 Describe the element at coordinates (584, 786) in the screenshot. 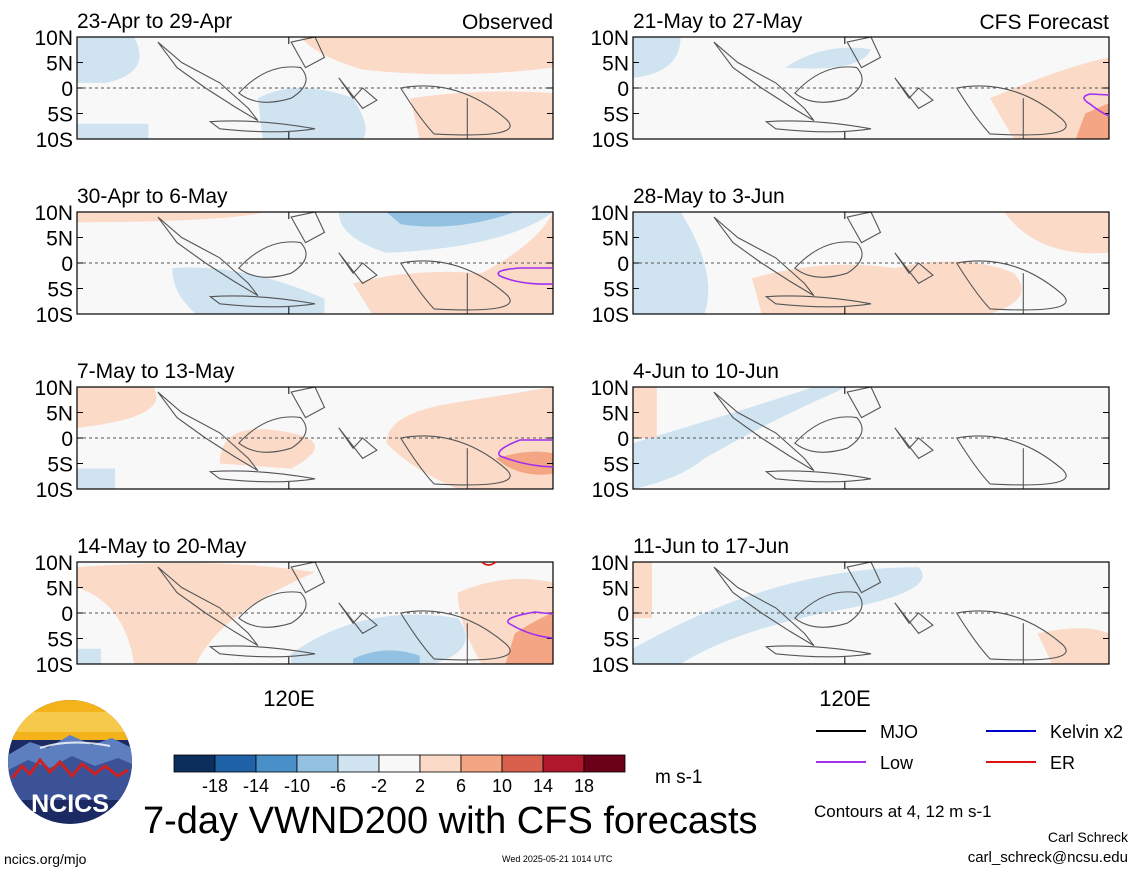

I see `colorbar-label: 18` at that location.